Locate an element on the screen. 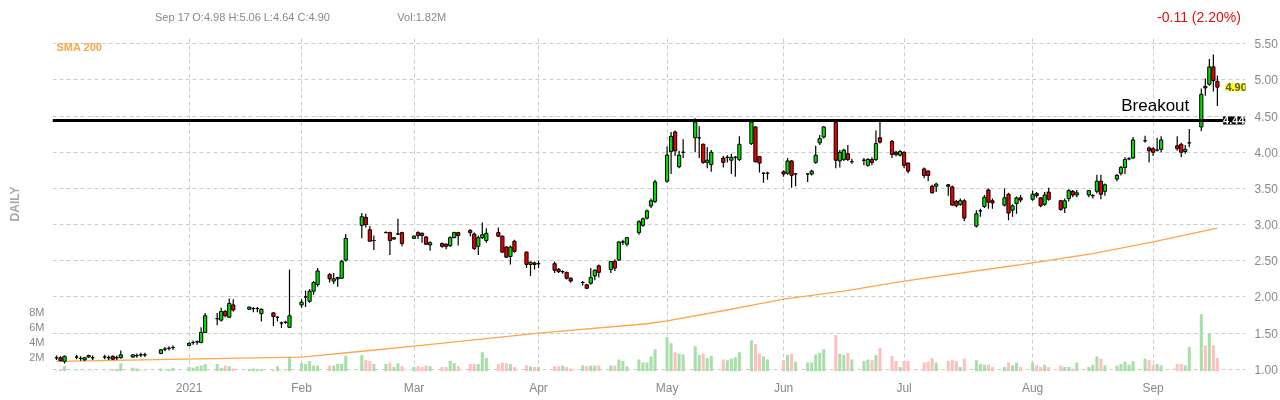 The width and height of the screenshot is (1280, 400). y-tick-label: 2.00 is located at coordinates (1266, 297).